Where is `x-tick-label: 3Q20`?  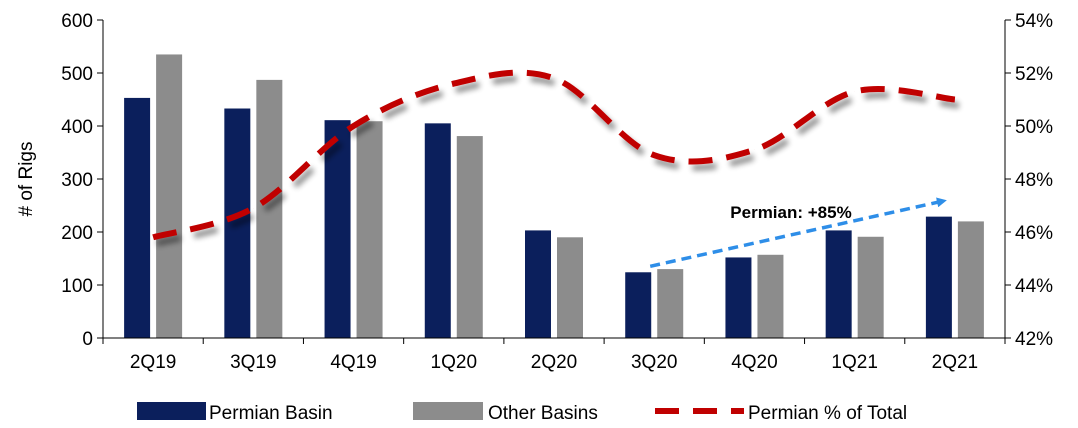 x-tick-label: 3Q20 is located at coordinates (654, 362).